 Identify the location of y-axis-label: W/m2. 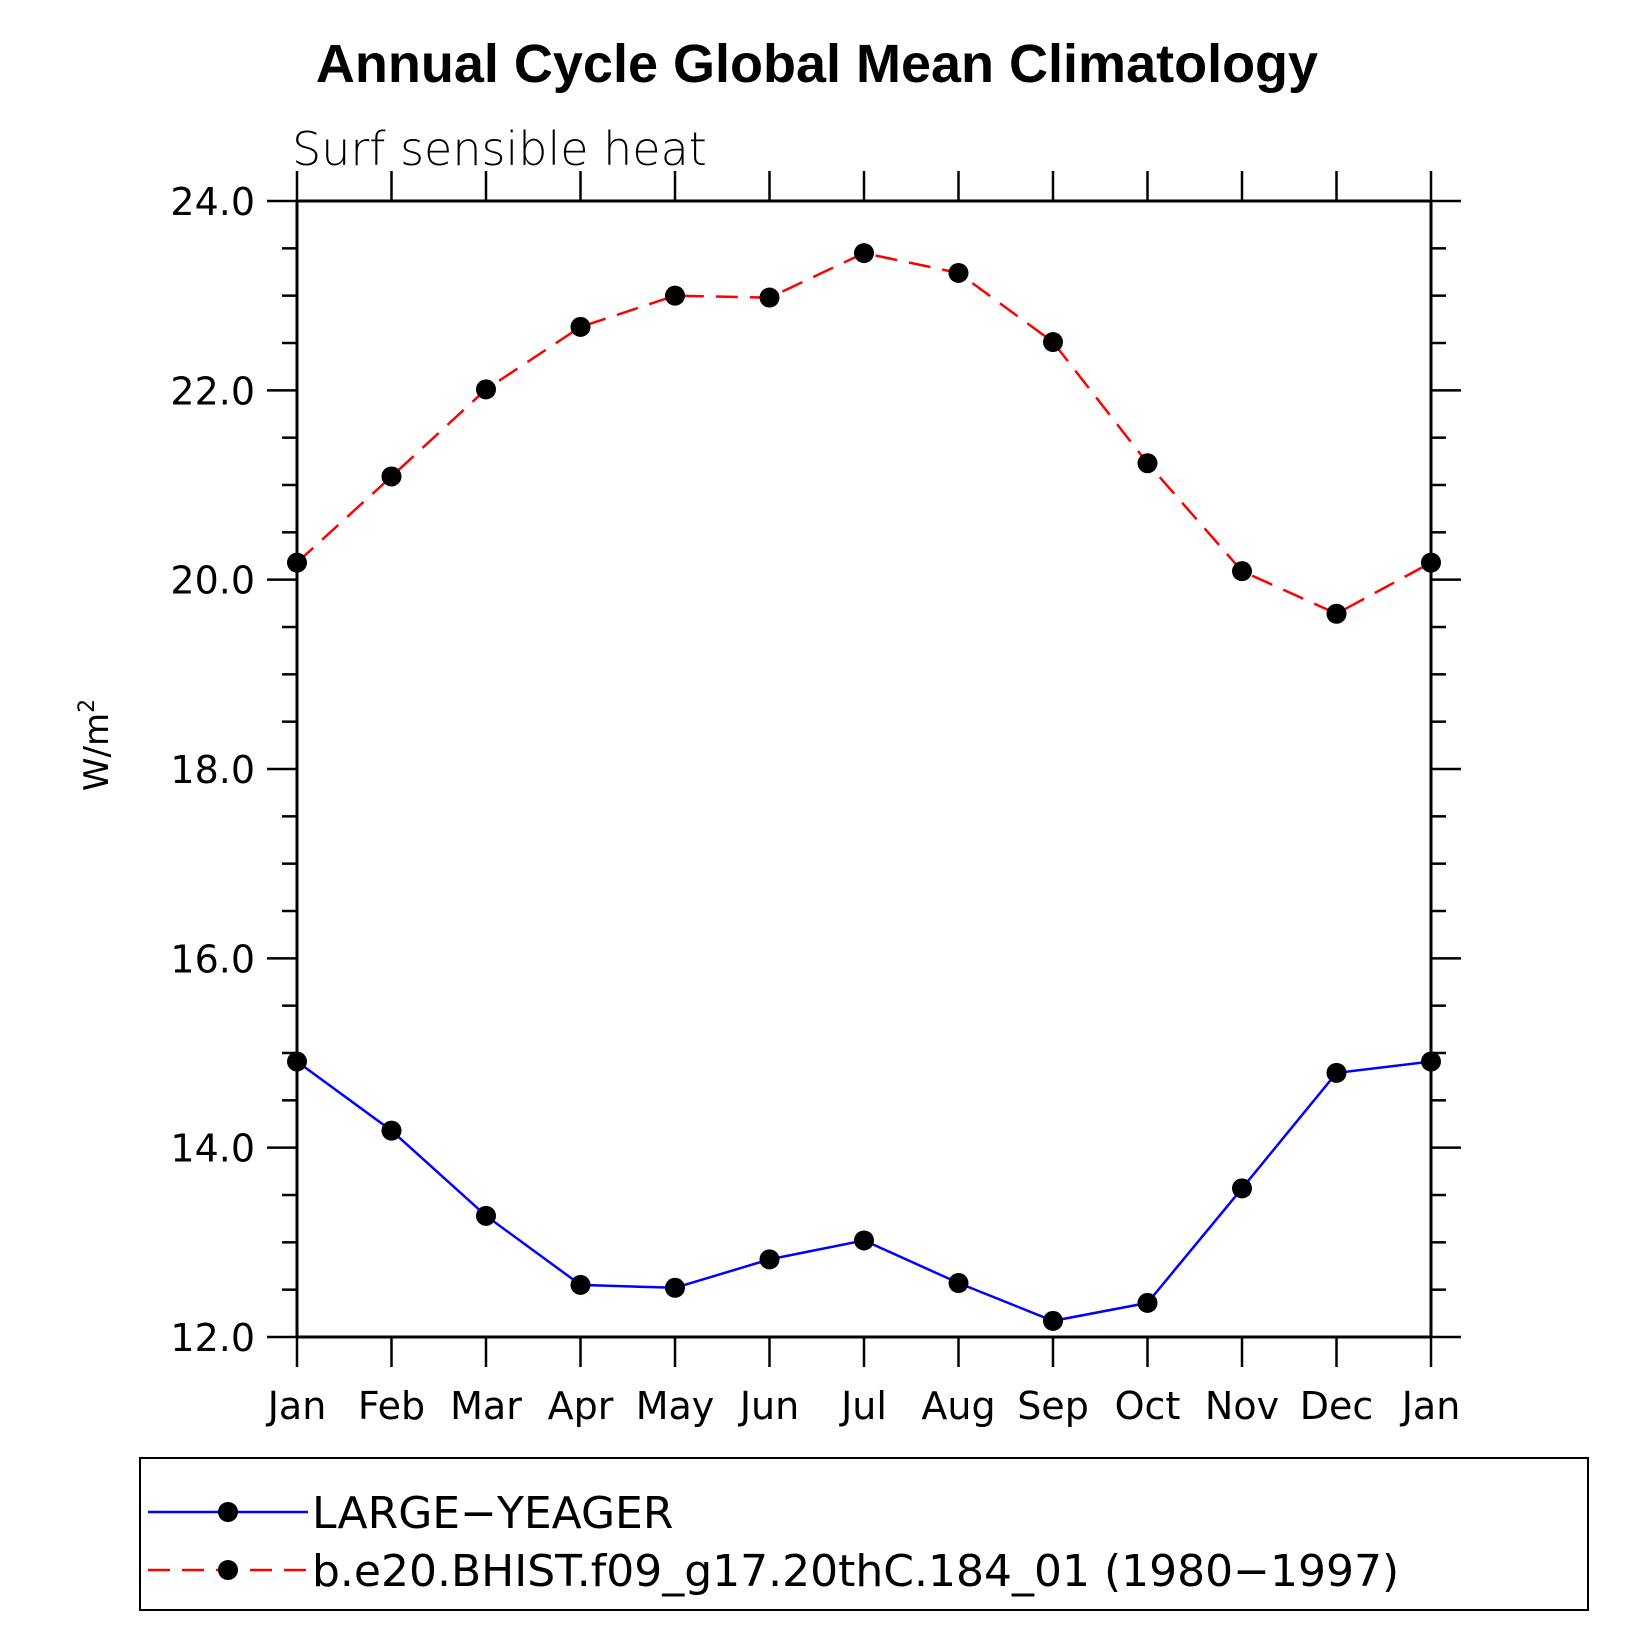
(96, 745).